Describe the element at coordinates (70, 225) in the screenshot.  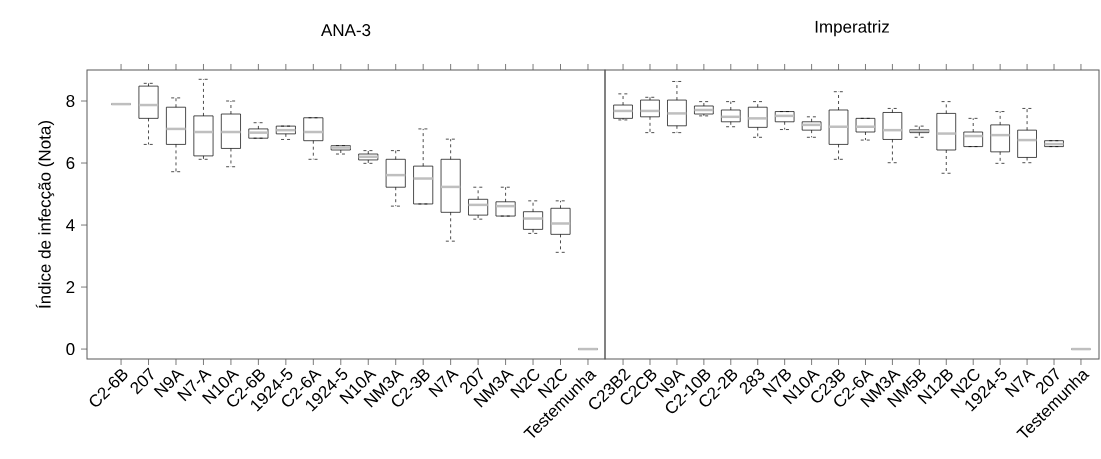
I see `y-tick-label: 4` at that location.